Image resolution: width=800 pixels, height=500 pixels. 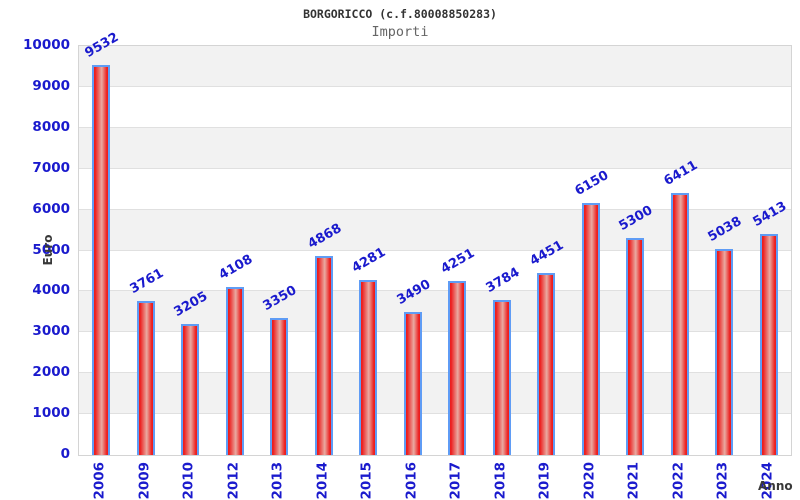 I want to click on bar-2006, so click(x=101, y=260).